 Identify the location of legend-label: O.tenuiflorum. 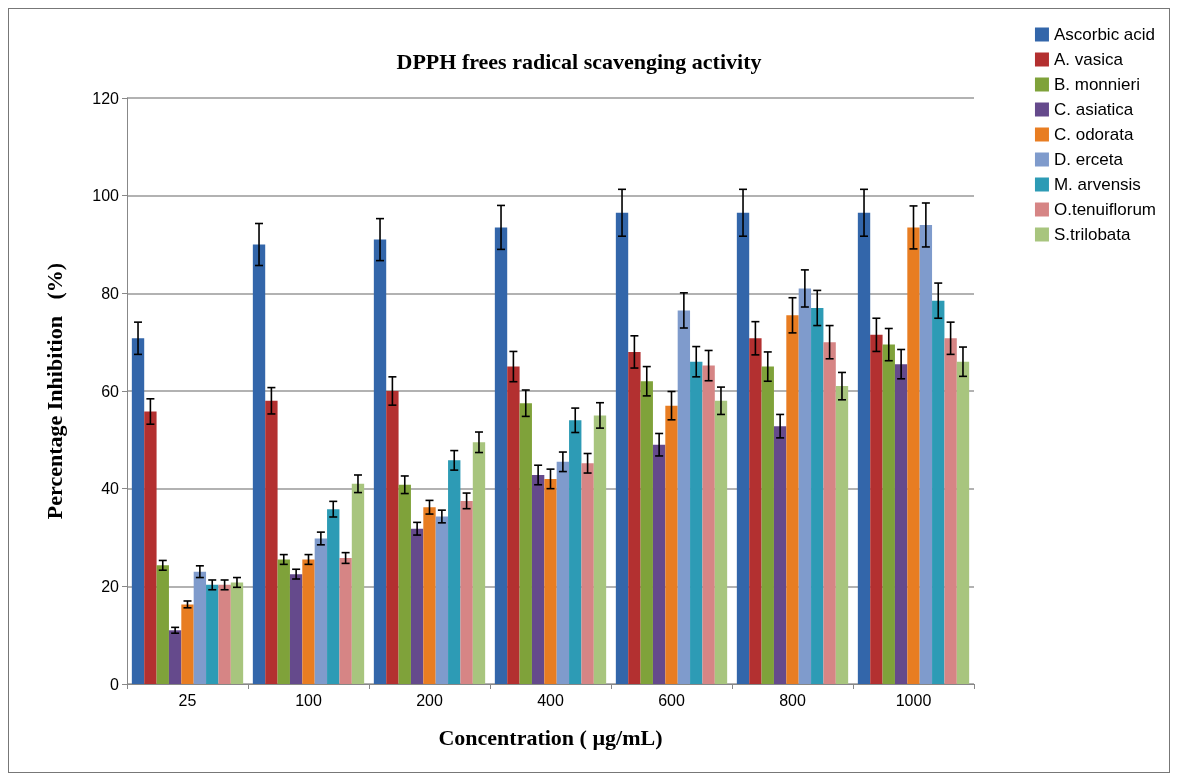
(1105, 209).